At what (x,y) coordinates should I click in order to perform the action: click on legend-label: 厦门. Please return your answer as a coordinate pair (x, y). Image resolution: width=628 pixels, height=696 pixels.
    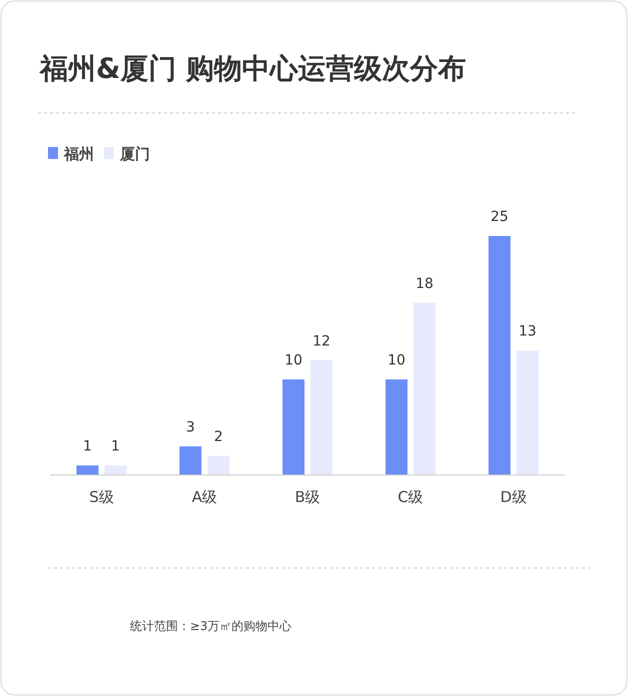
    Looking at the image, I should click on (134, 154).